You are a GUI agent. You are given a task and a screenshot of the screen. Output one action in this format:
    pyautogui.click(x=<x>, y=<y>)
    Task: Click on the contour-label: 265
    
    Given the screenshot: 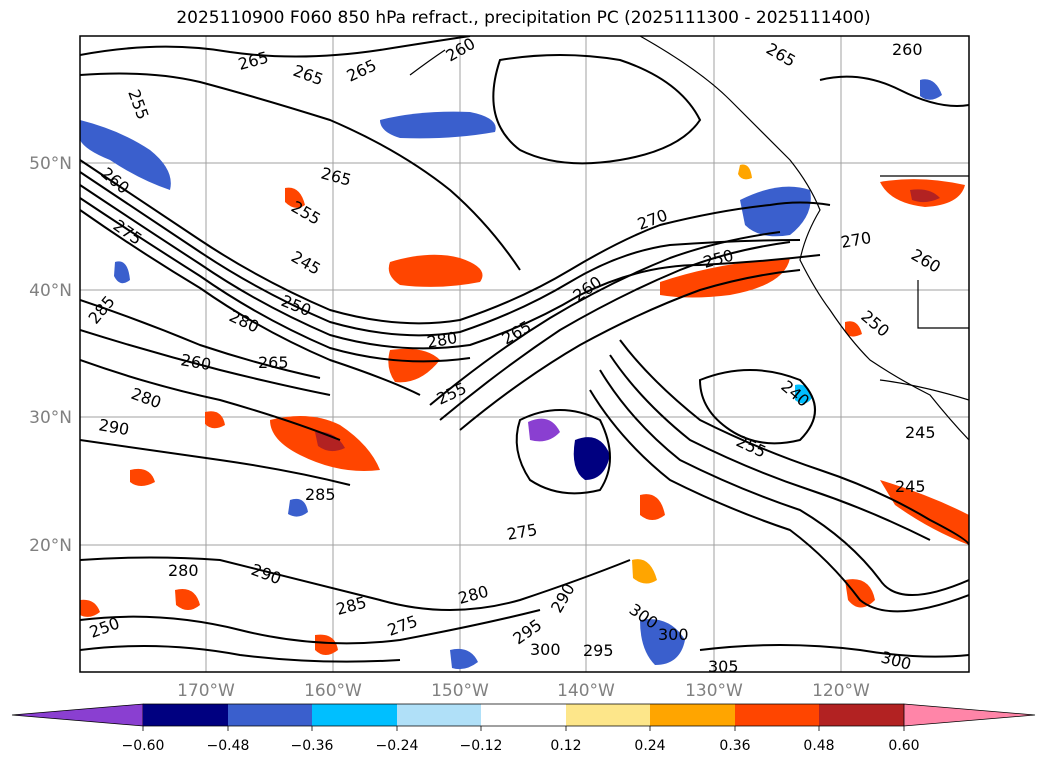 What is the action you would take?
    pyautogui.click(x=273, y=362)
    